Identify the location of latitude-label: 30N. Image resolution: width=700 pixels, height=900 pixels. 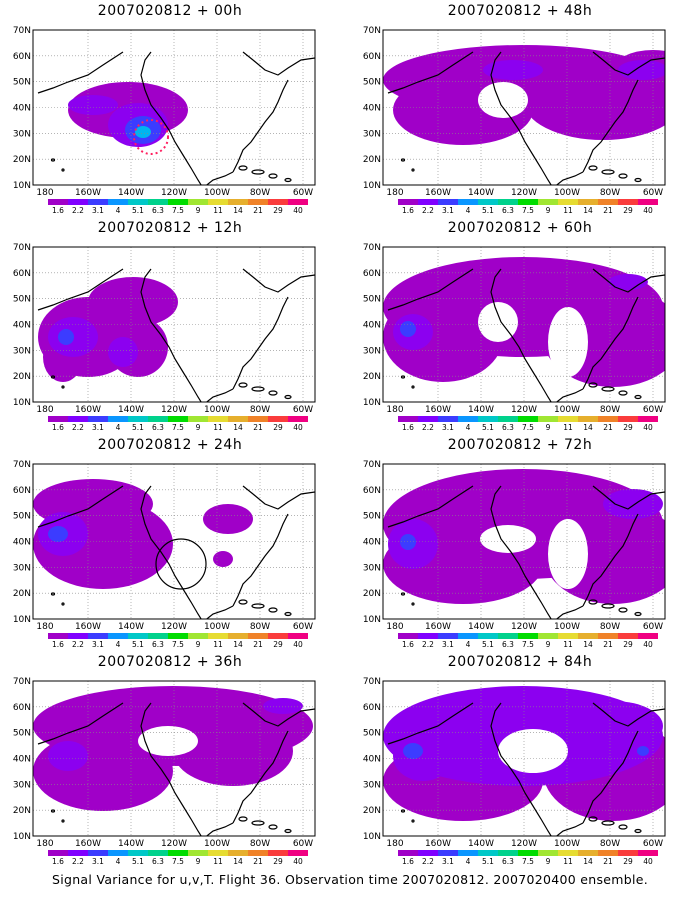
(22, 351).